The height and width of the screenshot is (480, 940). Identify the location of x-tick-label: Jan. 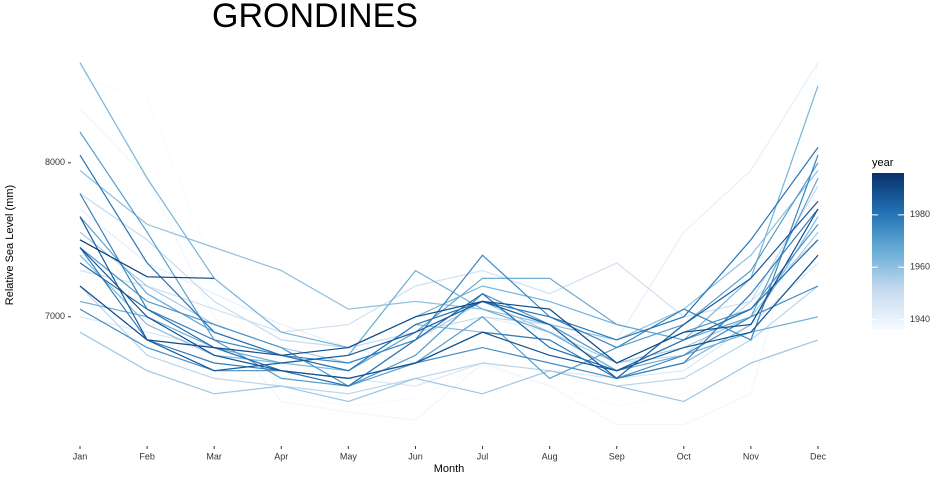
(80, 456).